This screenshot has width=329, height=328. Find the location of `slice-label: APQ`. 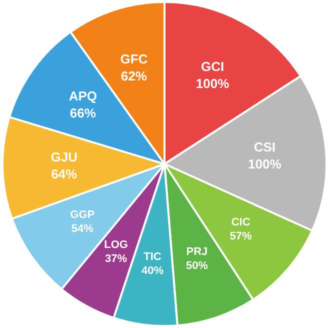

slice-label: APQ is located at coordinates (83, 96).